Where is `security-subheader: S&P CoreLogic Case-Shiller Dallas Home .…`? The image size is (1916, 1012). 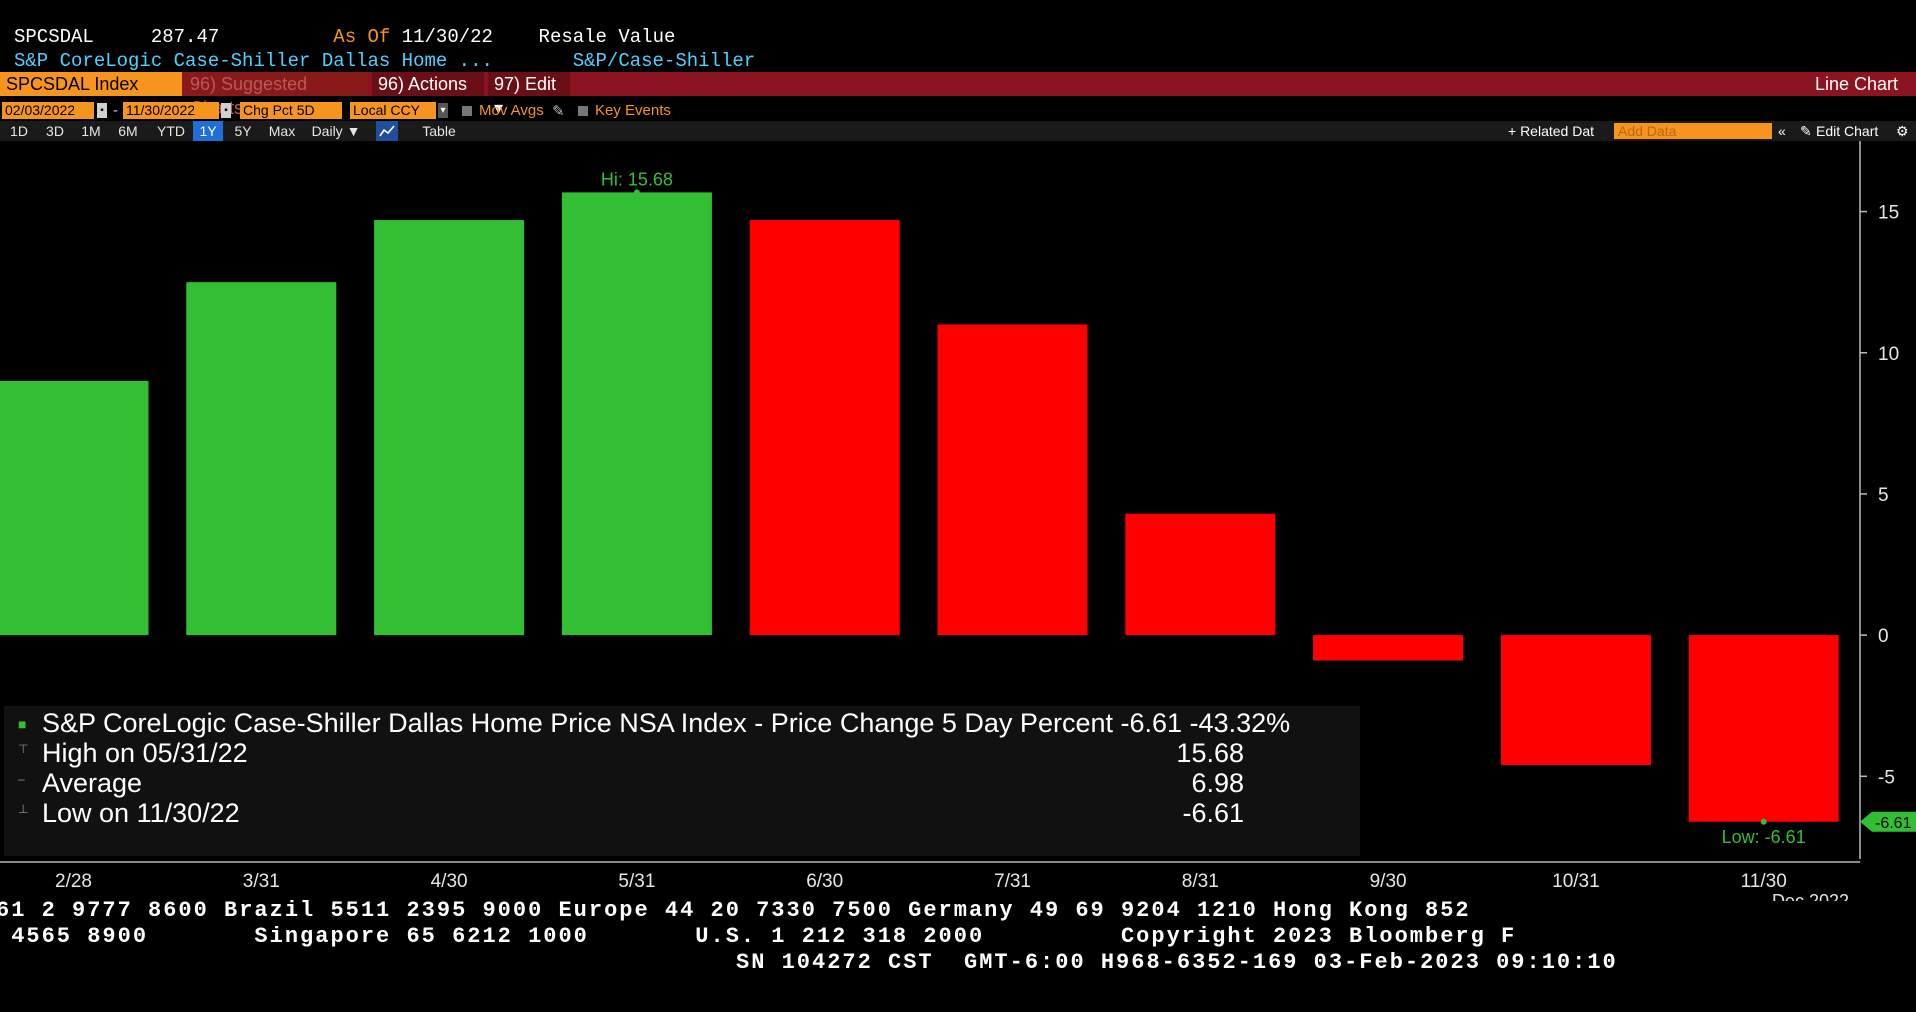
security-subheader: S&P CoreLogic Case-Shiller Dallas Home .… is located at coordinates (384, 61).